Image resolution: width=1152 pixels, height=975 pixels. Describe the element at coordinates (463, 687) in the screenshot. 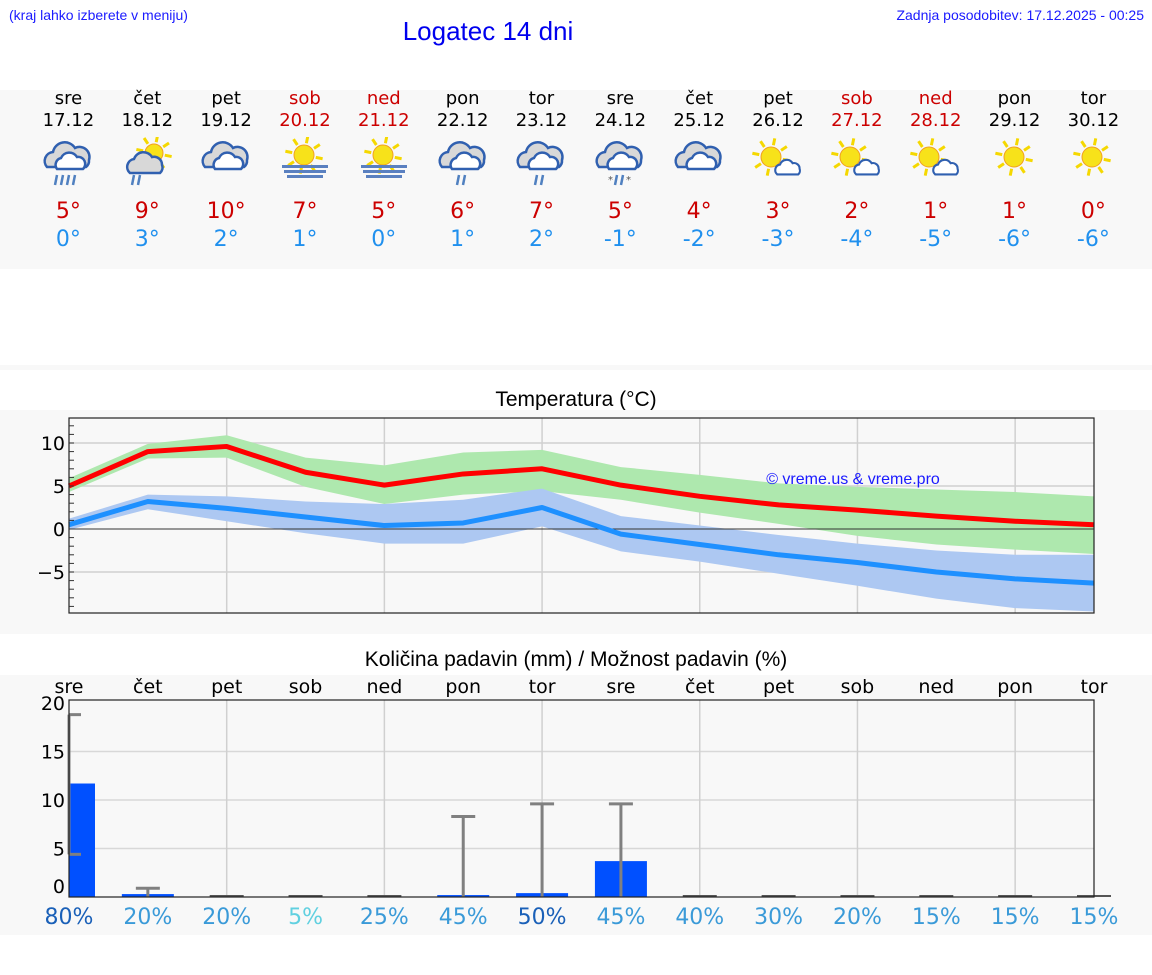

I see `precip-day-label: pon` at that location.